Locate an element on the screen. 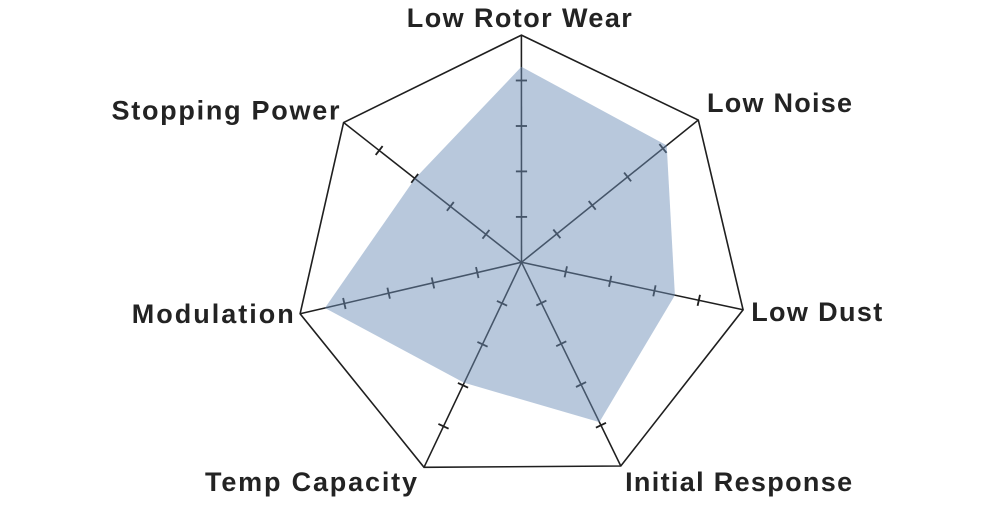  svg-text: Low Noise is located at coordinates (779, 103).